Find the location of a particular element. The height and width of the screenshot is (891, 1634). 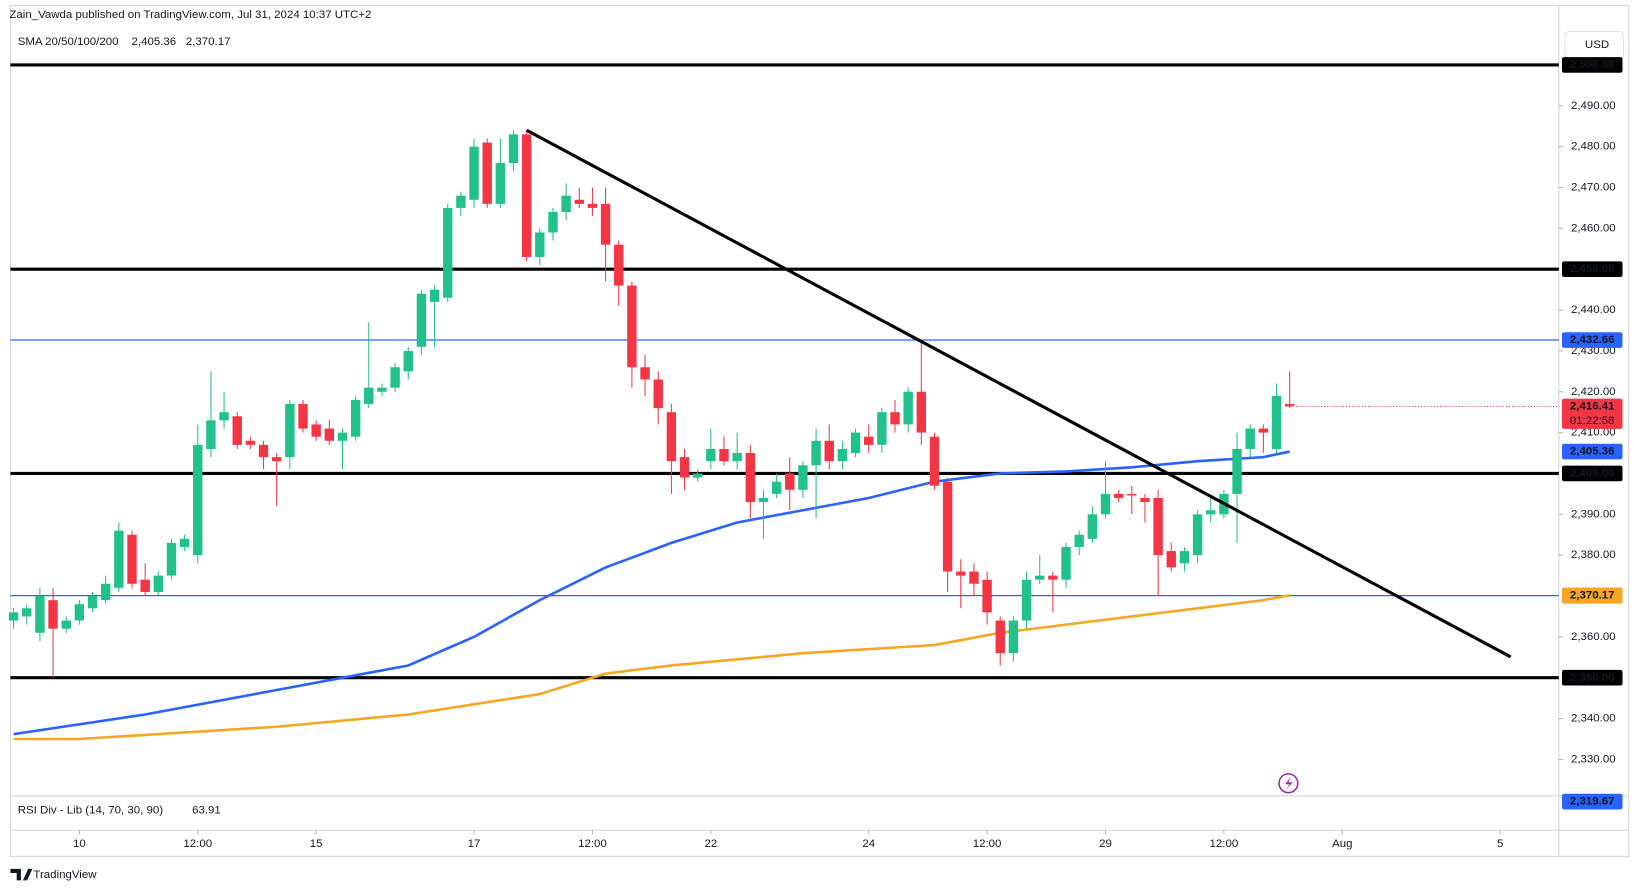

x-tick-label: 22 is located at coordinates (710, 844).